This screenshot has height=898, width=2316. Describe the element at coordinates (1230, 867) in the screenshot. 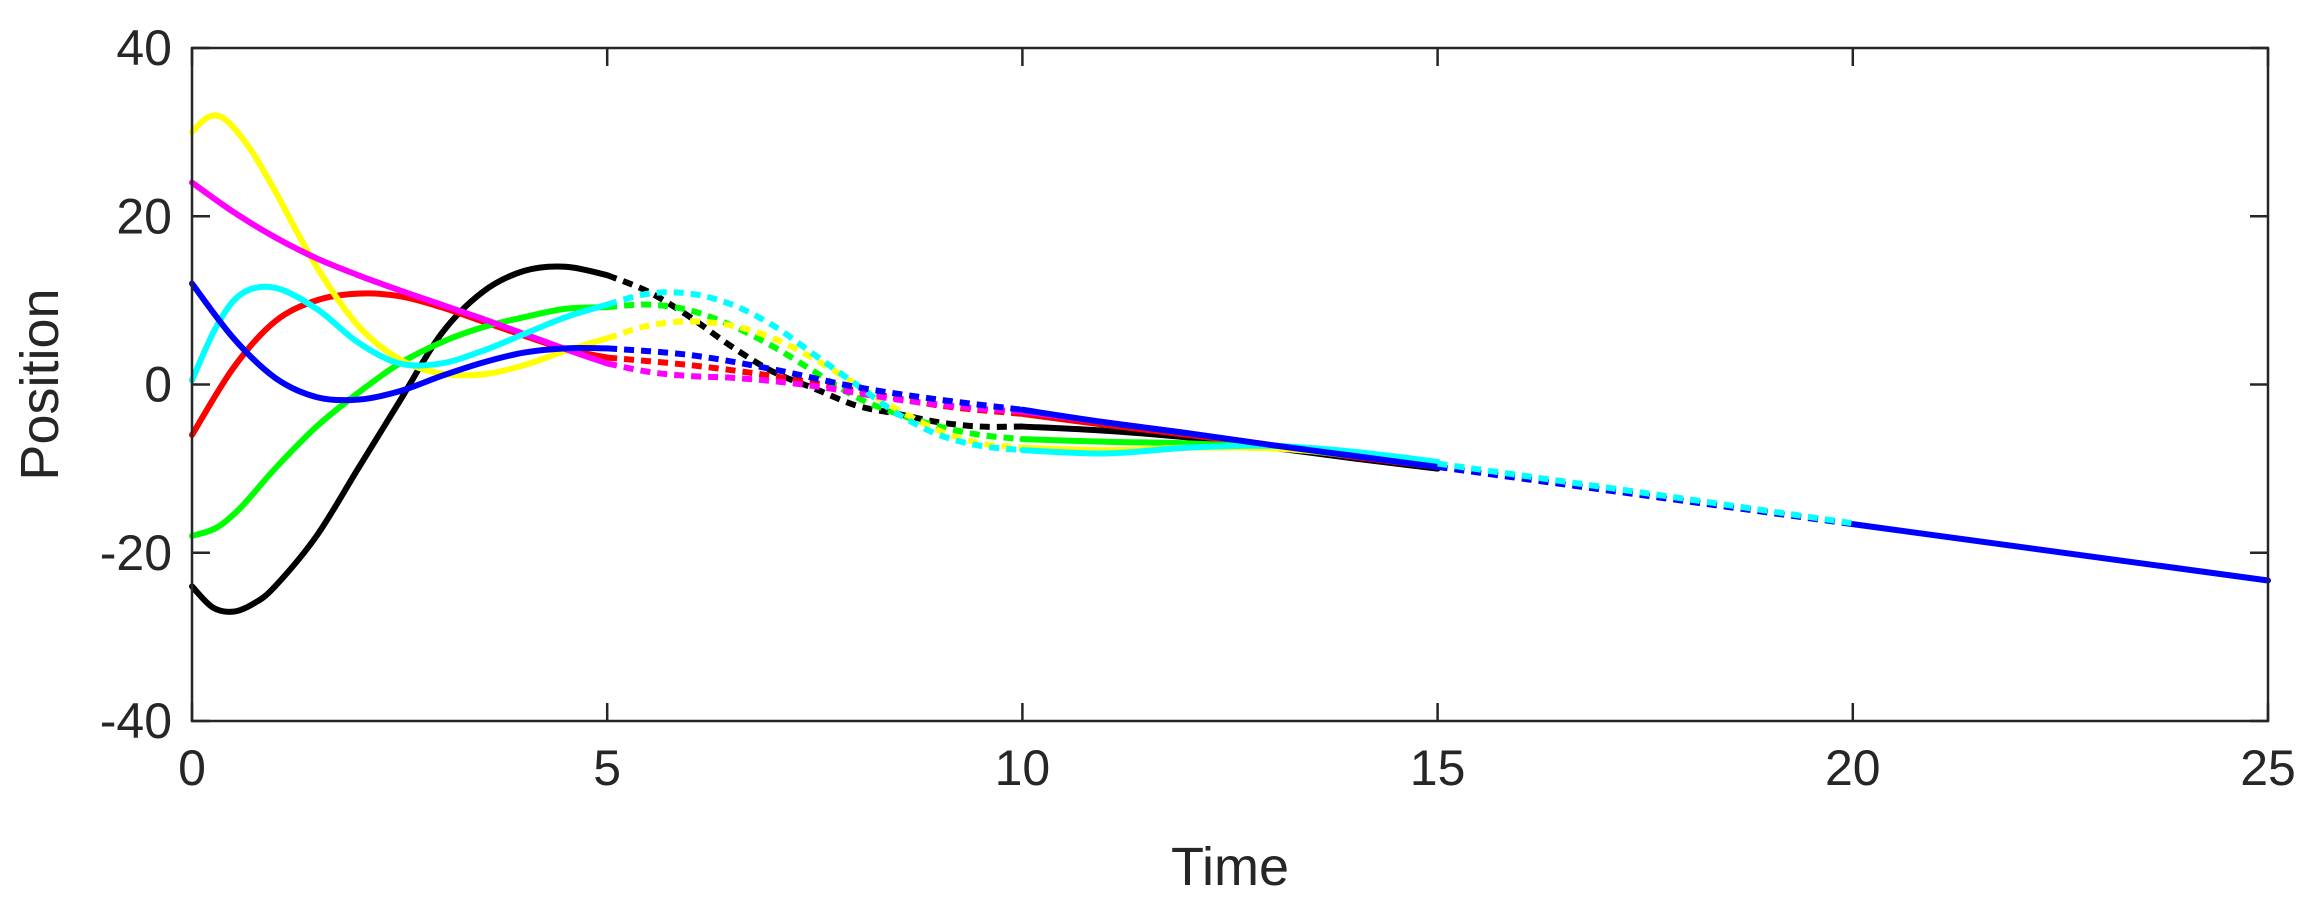

I see `x-axis-label: Time` at that location.